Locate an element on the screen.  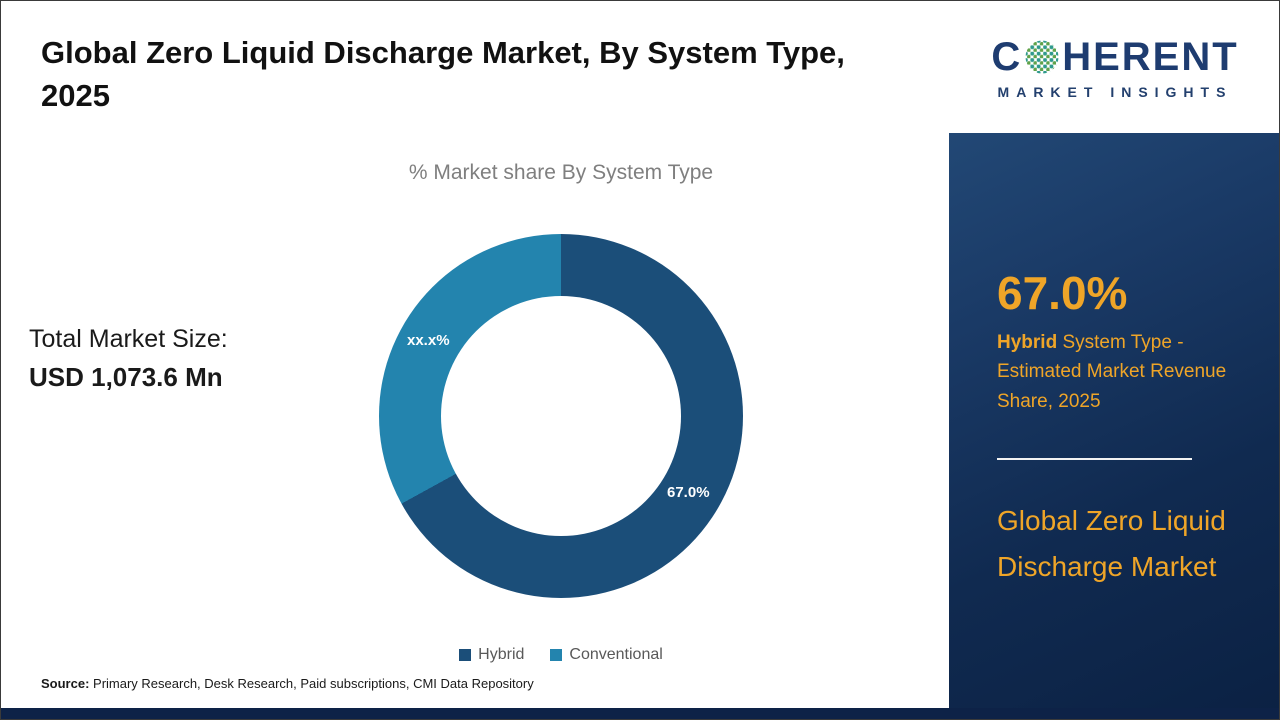
legend-swatch-hybrid is located at coordinates (465, 655).